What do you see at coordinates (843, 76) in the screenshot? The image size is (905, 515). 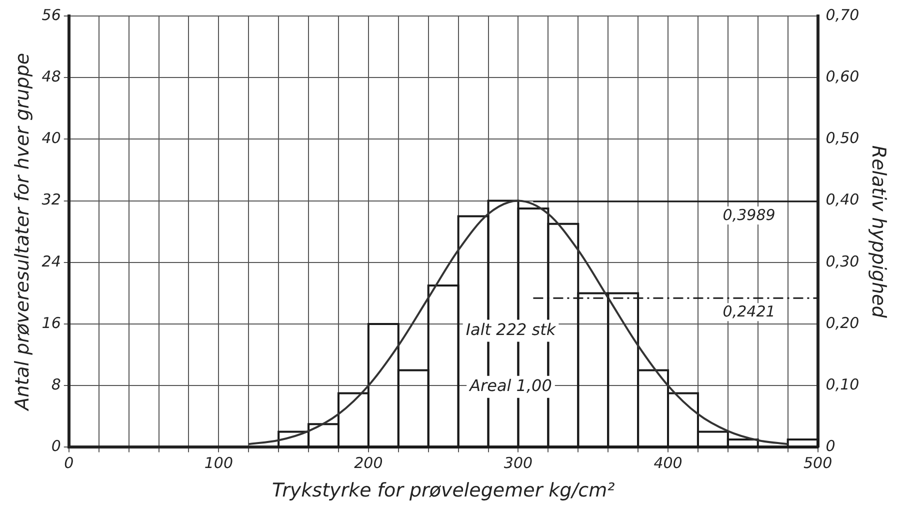 I see `y2-tick-label: 0,60` at bounding box center [843, 76].